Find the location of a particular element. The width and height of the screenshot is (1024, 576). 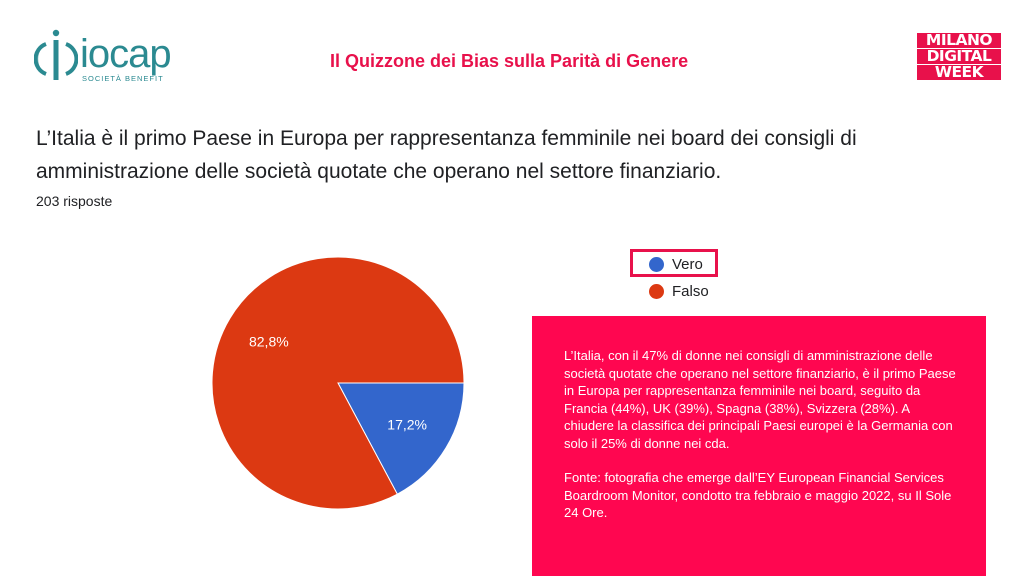

response-count: 203 risposte is located at coordinates (74, 201).